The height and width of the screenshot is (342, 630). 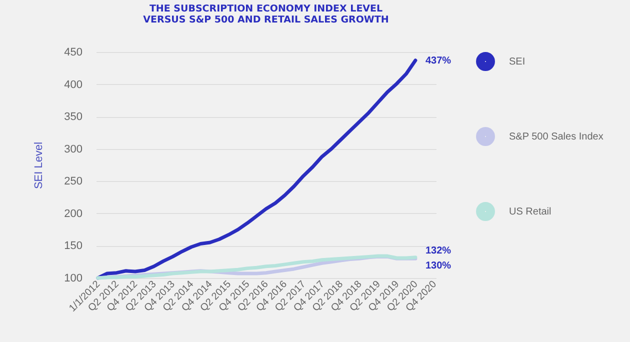 I want to click on y-tick-label: 150, so click(x=73, y=246).